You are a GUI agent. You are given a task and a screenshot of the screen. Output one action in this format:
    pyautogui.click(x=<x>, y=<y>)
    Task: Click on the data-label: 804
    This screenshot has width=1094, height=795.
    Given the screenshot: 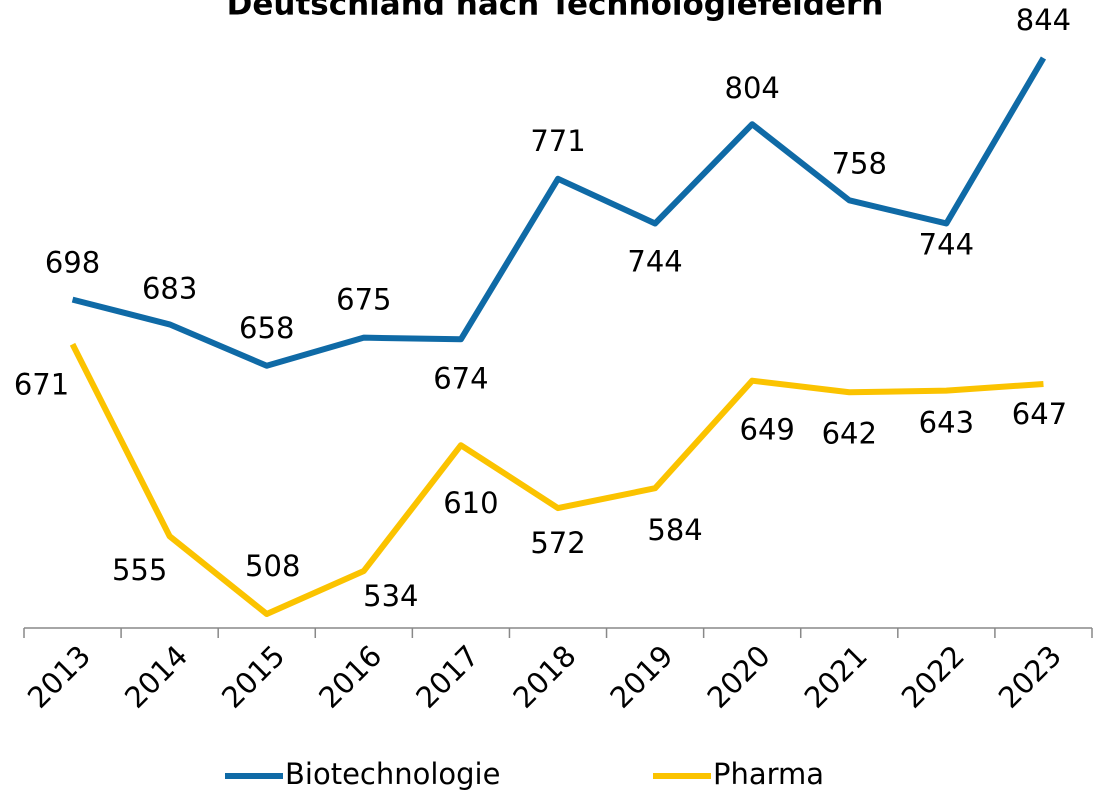 What is the action you would take?
    pyautogui.click(x=752, y=88)
    